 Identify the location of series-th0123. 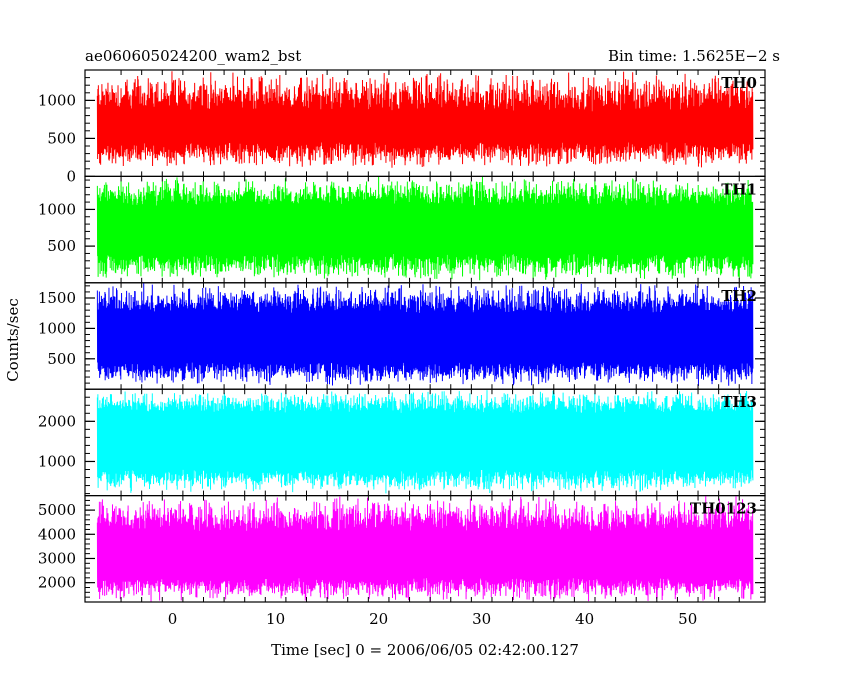
(425, 548).